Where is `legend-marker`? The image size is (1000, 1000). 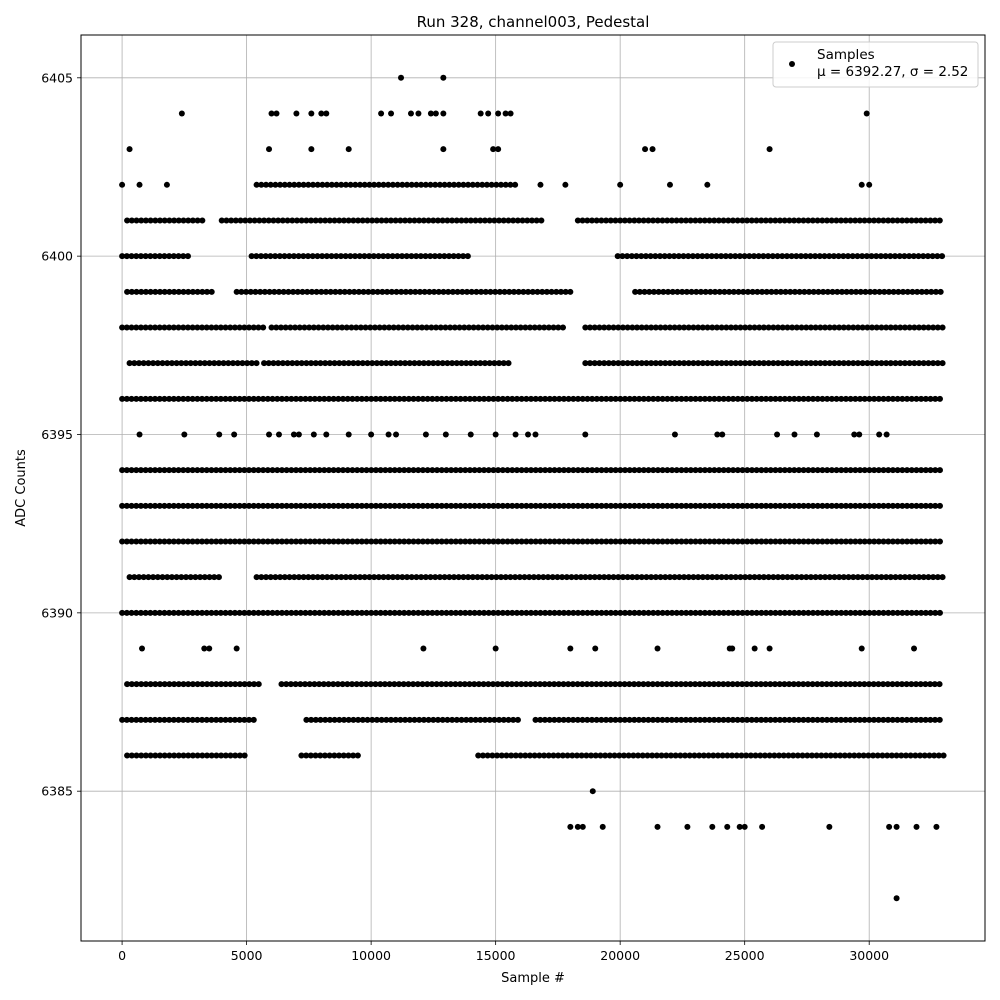 legend-marker is located at coordinates (792, 64).